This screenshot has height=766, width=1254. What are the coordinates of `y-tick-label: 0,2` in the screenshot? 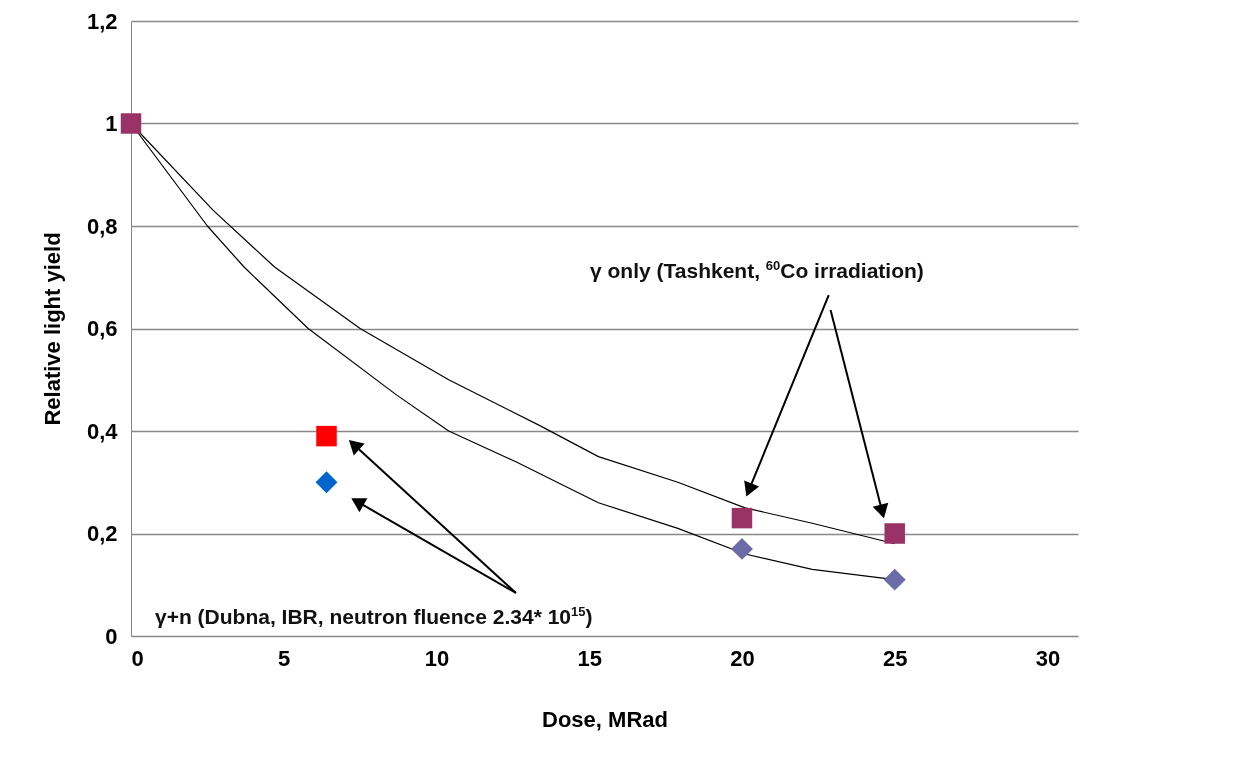 It's located at (102, 533).